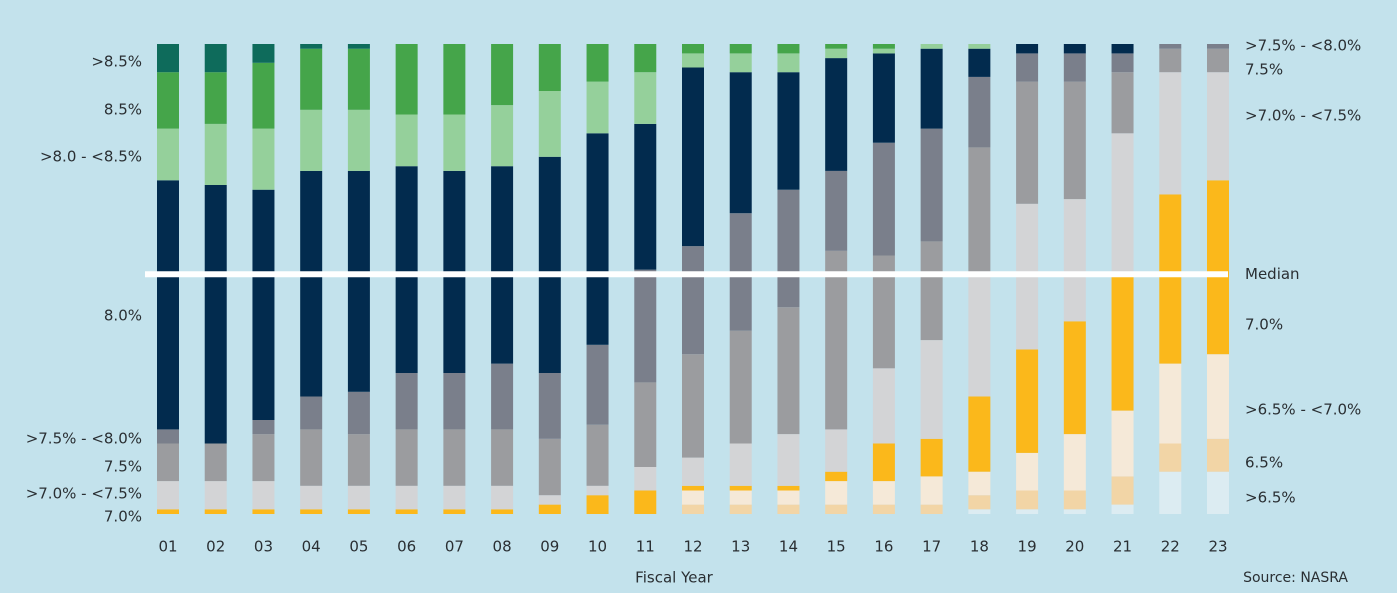  I want to click on x-tick-label: 08, so click(502, 547).